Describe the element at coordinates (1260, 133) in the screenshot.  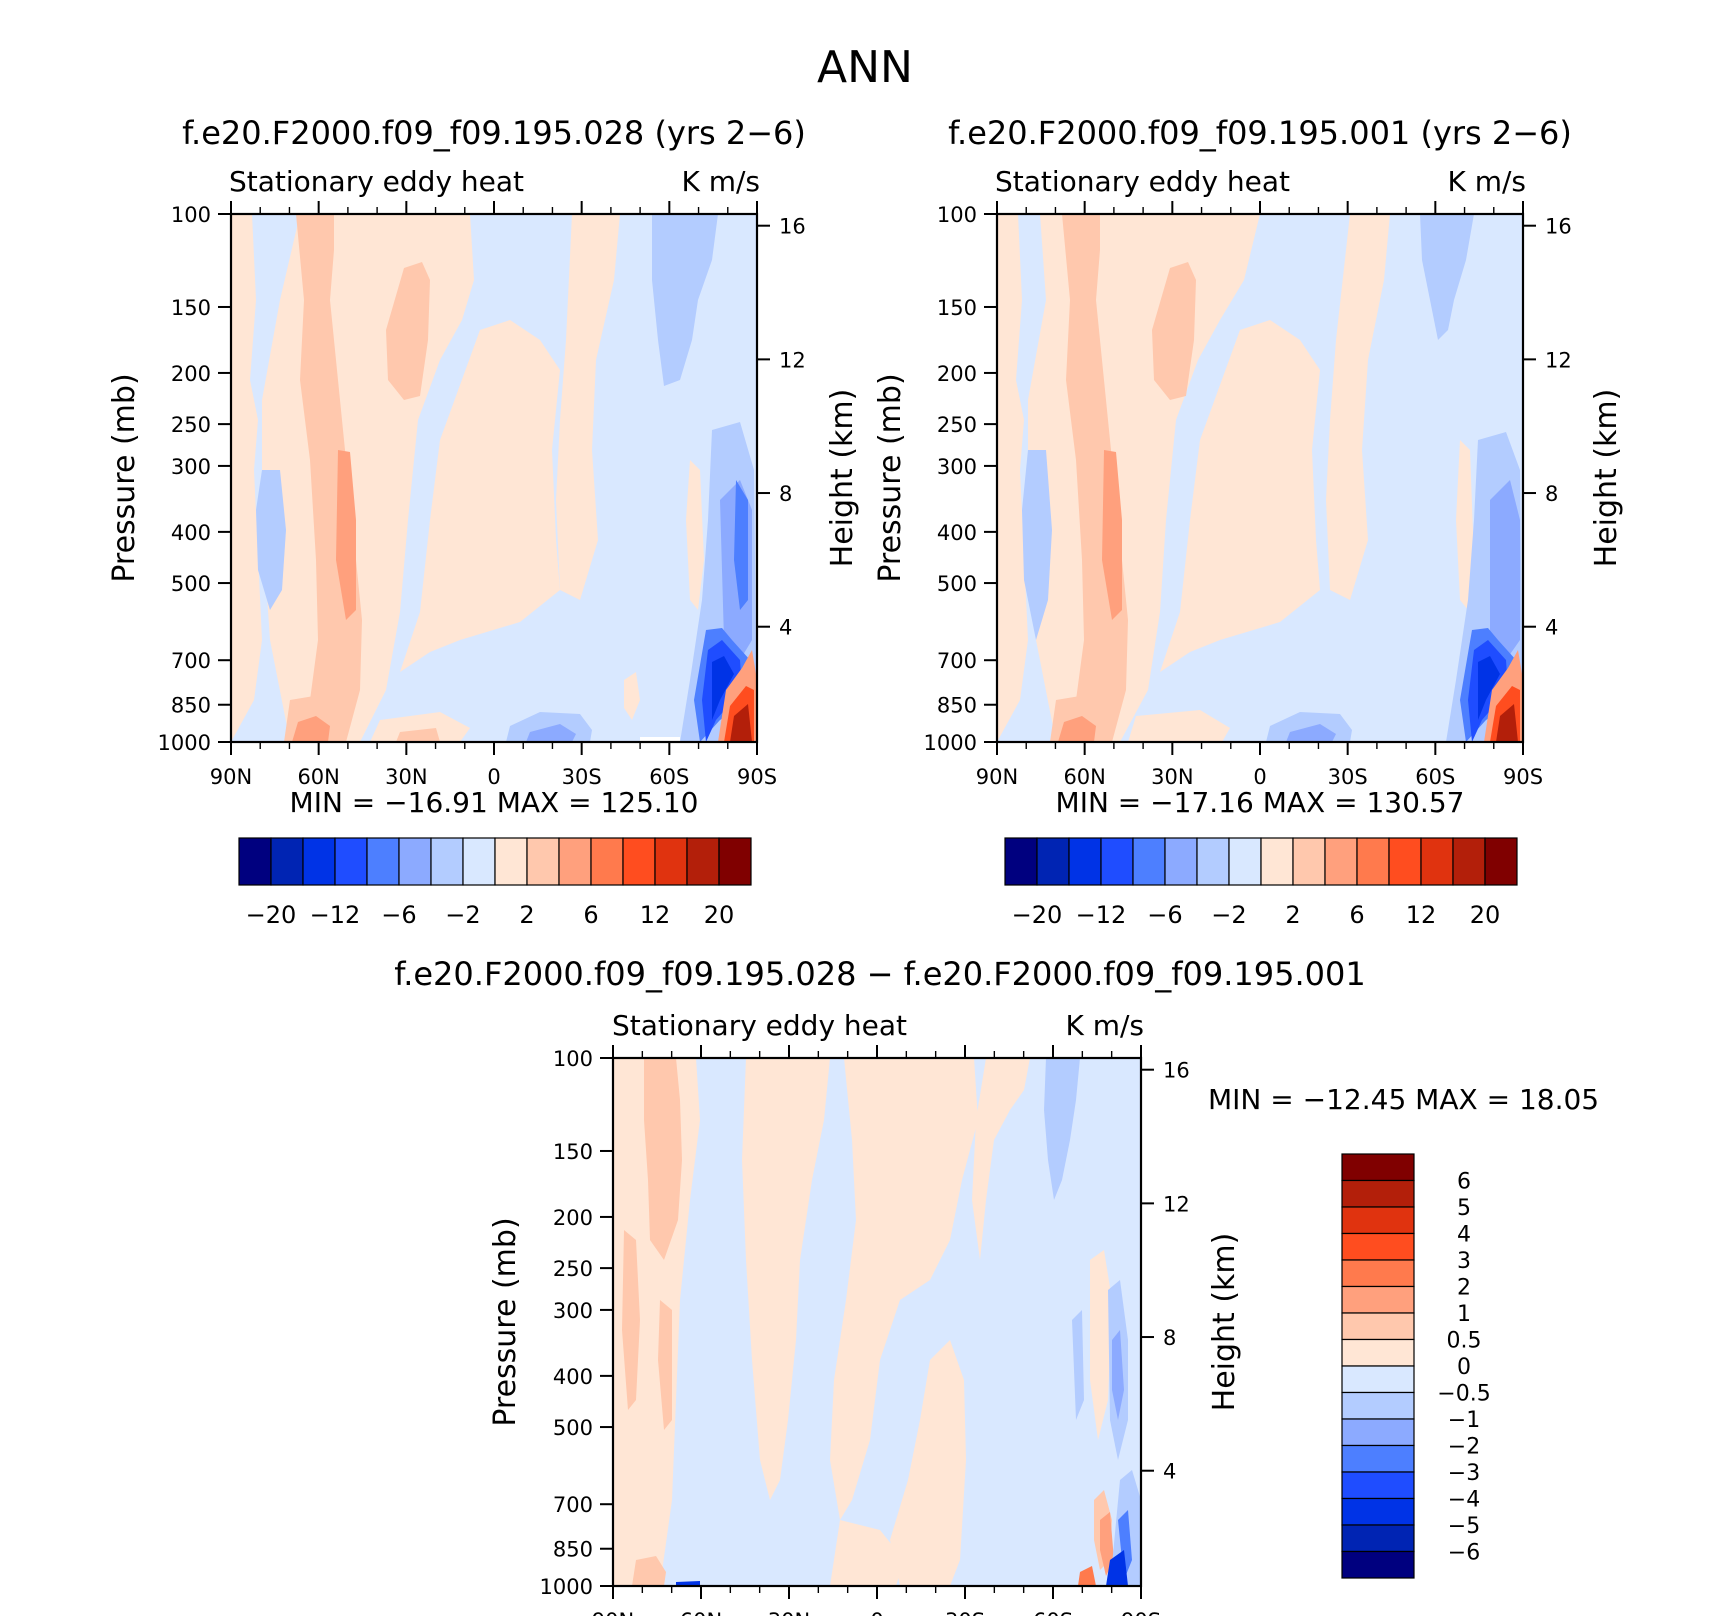
I see `panel-title: f.e20.F2000.f09_f09.195.001 (yrs 2−6)` at that location.